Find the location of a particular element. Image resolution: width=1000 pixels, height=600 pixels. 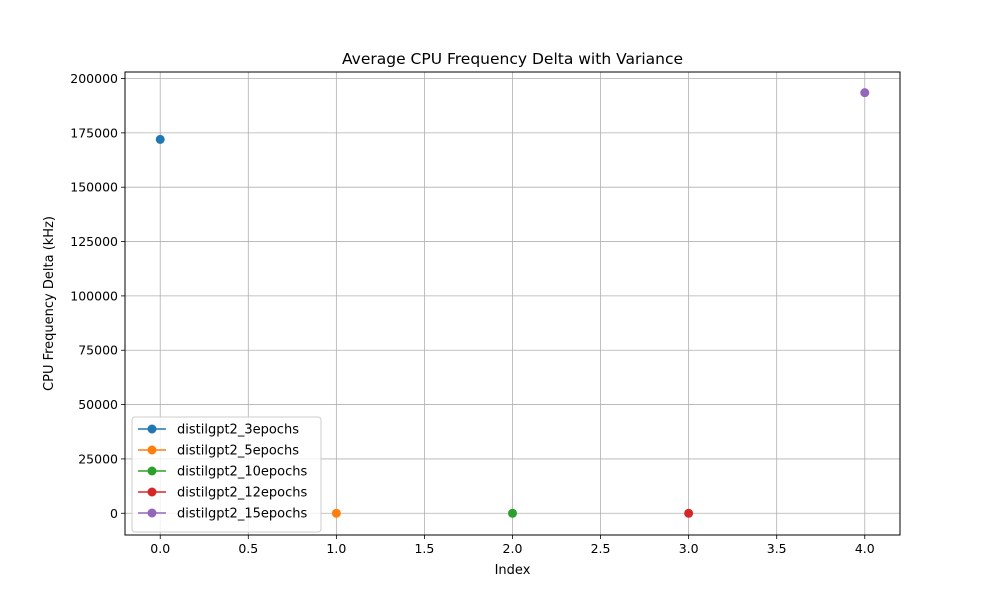

y-tick-label: 125000 is located at coordinates (94, 241).